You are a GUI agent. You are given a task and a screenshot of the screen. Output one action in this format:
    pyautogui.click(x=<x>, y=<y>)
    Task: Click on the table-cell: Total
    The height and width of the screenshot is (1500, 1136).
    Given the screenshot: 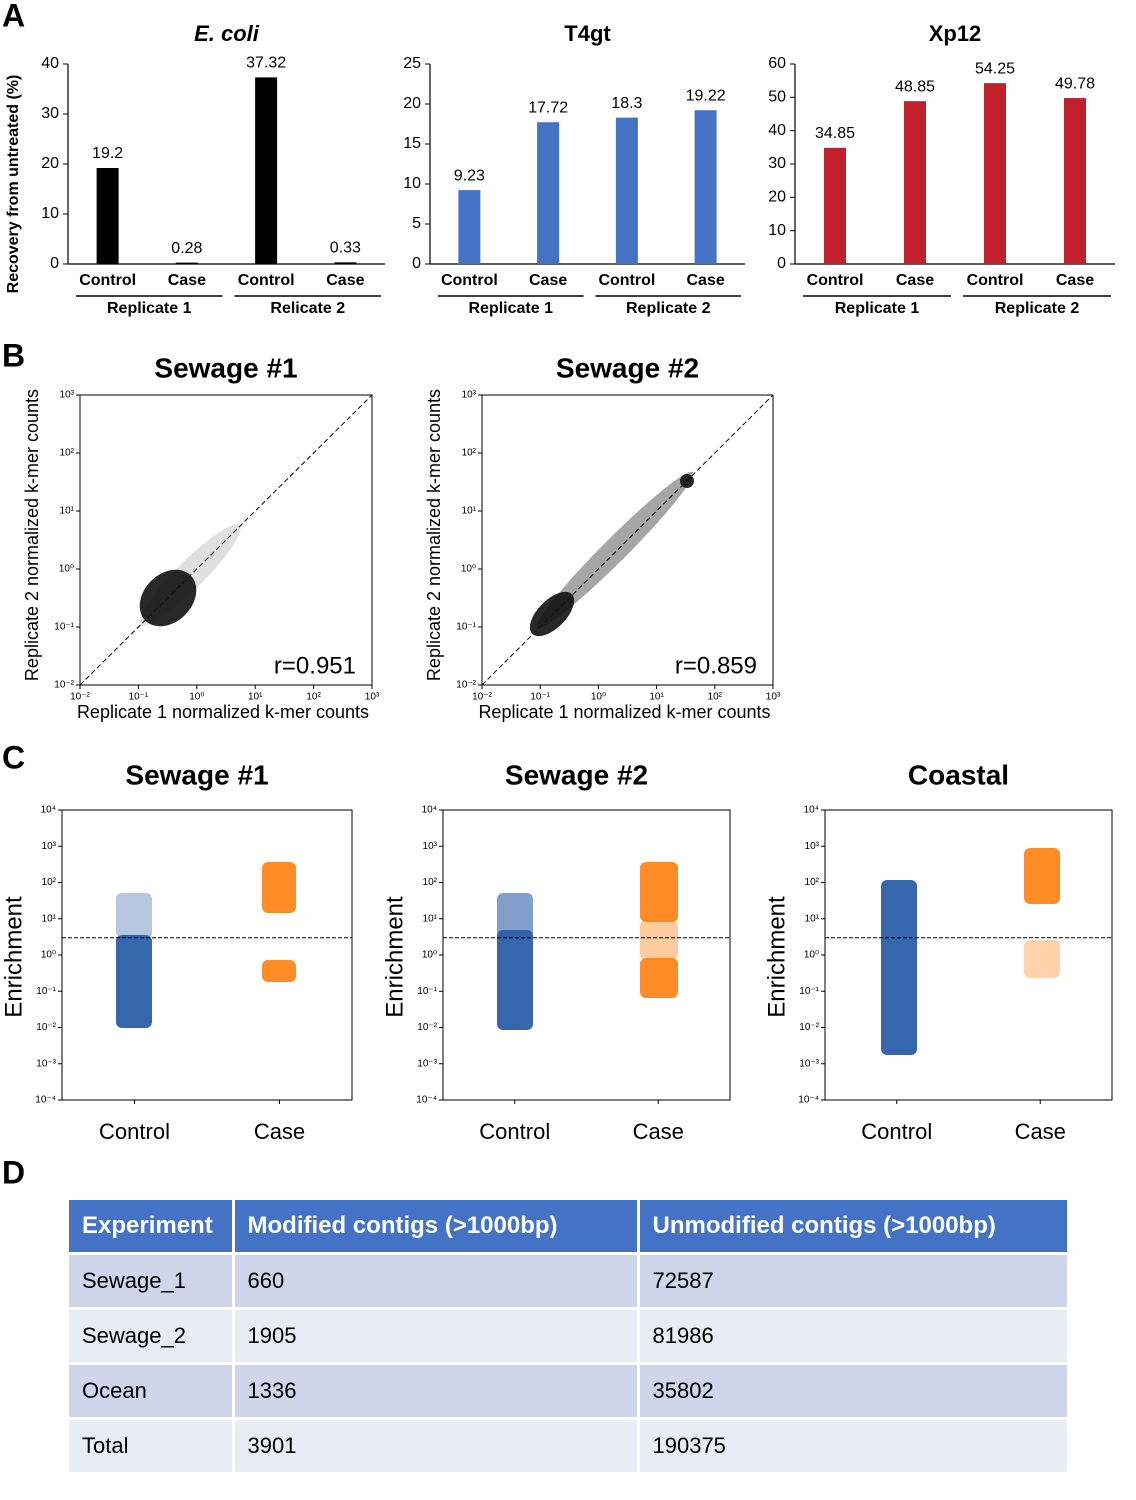 What is the action you would take?
    pyautogui.click(x=152, y=1446)
    